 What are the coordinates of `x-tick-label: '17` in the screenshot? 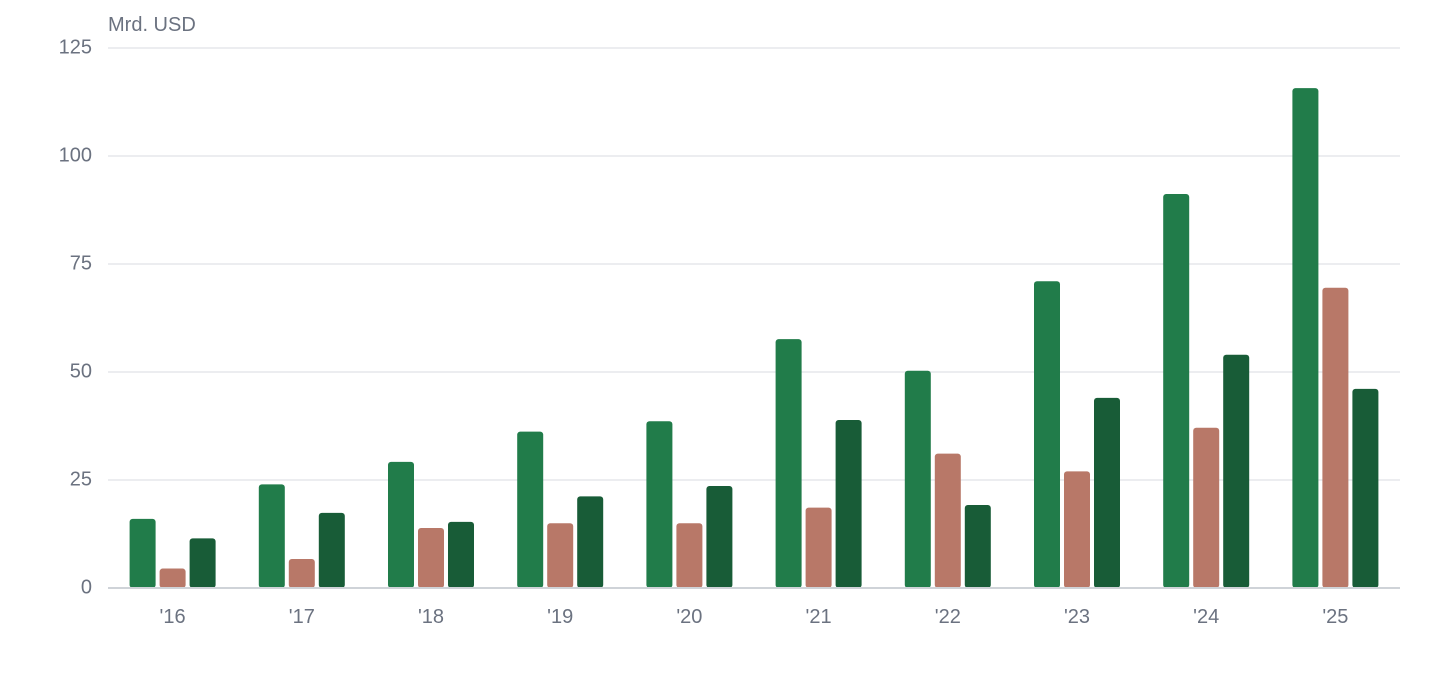 It's located at (302, 617).